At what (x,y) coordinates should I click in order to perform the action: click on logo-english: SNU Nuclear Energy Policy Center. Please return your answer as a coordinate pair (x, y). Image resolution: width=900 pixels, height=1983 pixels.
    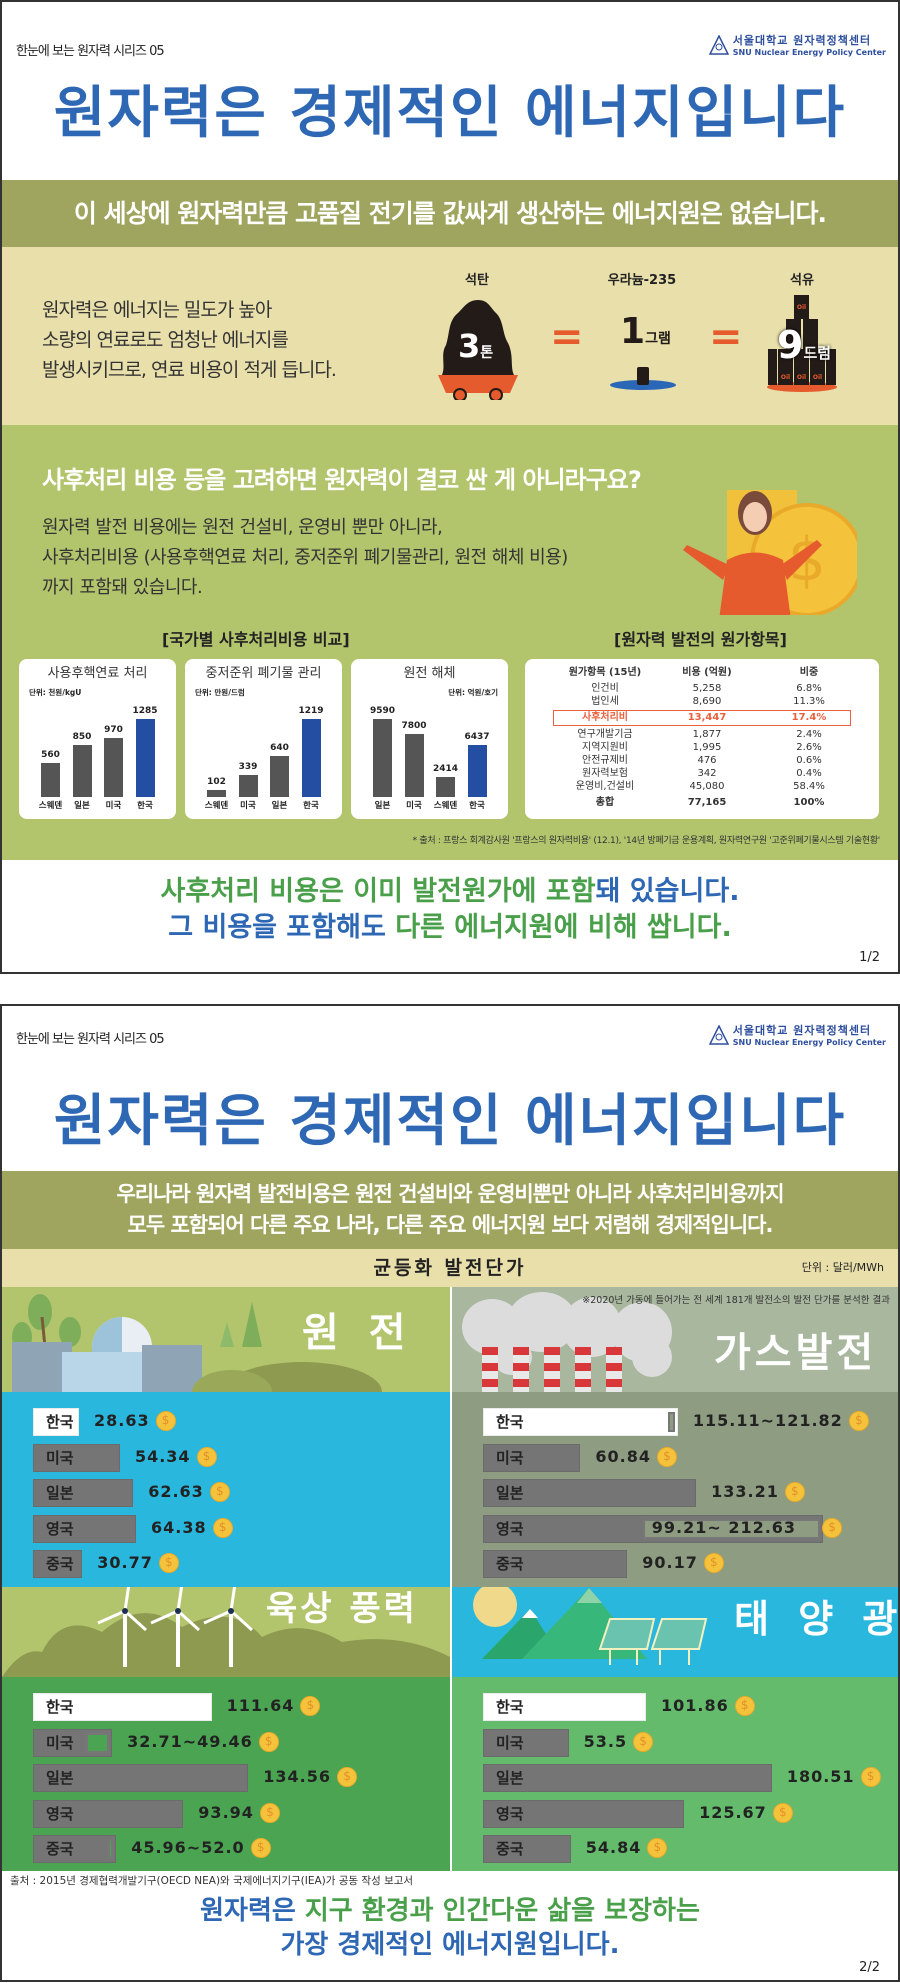
    Looking at the image, I should click on (809, 1042).